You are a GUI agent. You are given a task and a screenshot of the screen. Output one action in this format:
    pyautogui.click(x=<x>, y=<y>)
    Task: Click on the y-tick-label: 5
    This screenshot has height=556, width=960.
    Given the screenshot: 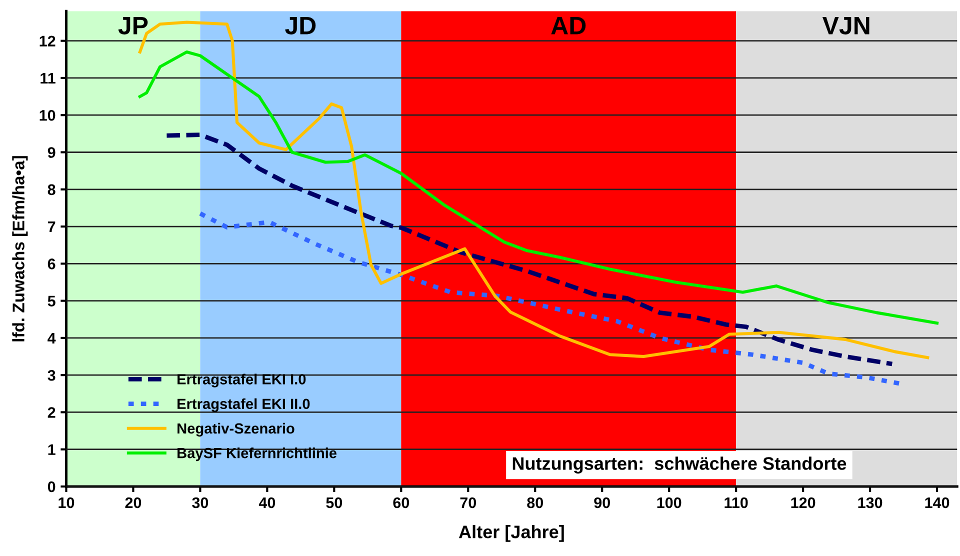 What is the action you would take?
    pyautogui.click(x=52, y=301)
    